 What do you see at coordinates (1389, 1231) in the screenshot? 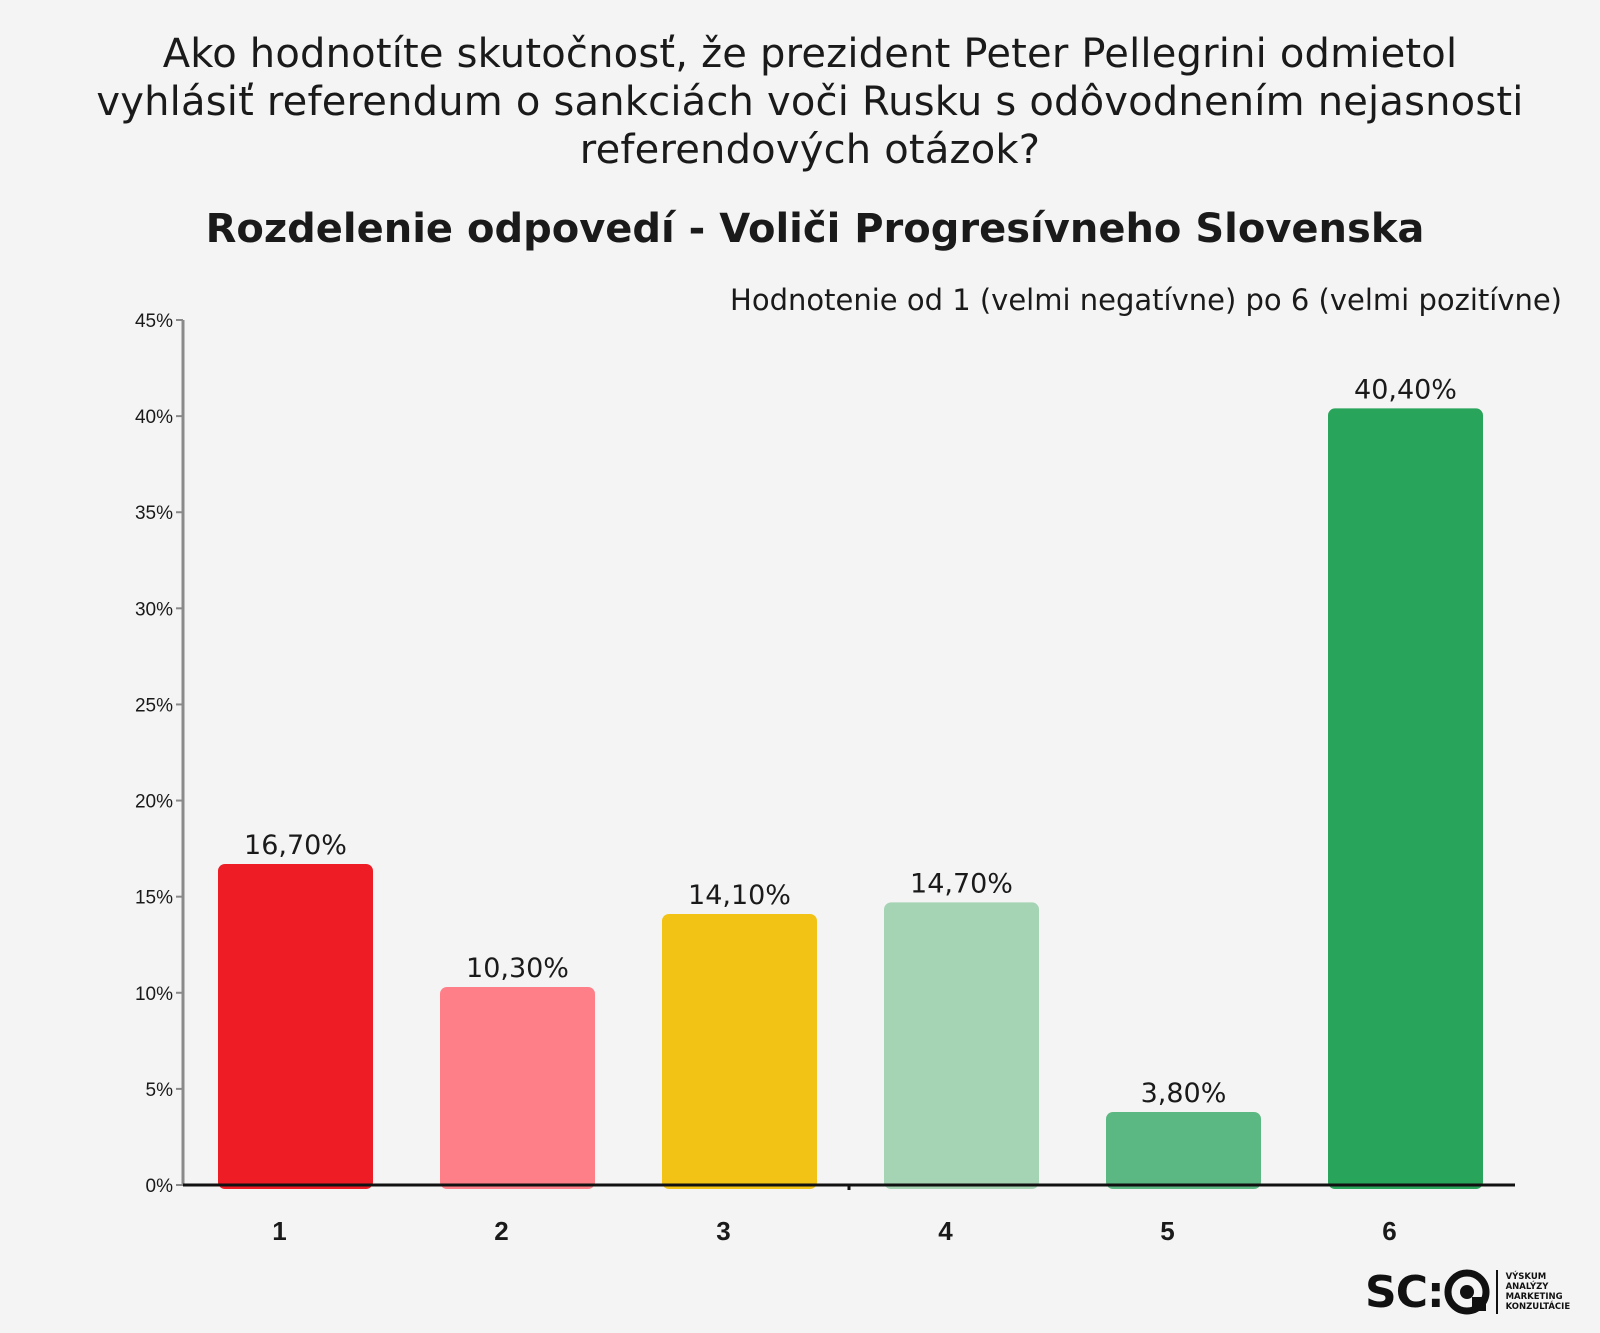
I see `x-tick-label-6: 6` at bounding box center [1389, 1231].